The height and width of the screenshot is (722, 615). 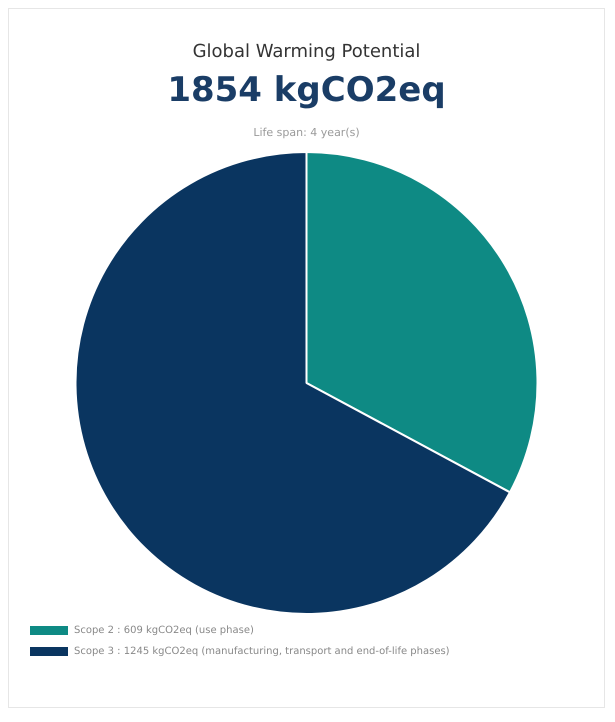 What do you see at coordinates (306, 132) in the screenshot?
I see `text: Life span: 4 year(s)` at bounding box center [306, 132].